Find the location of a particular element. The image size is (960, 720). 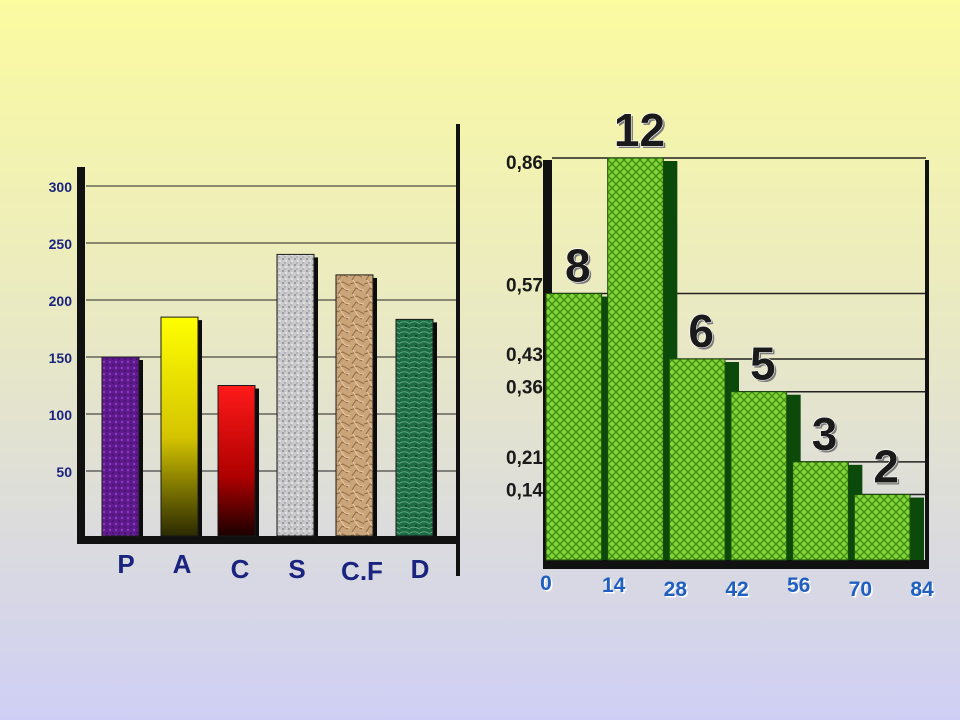

bar-label-shadow: 3 is located at coordinates (827, 436).